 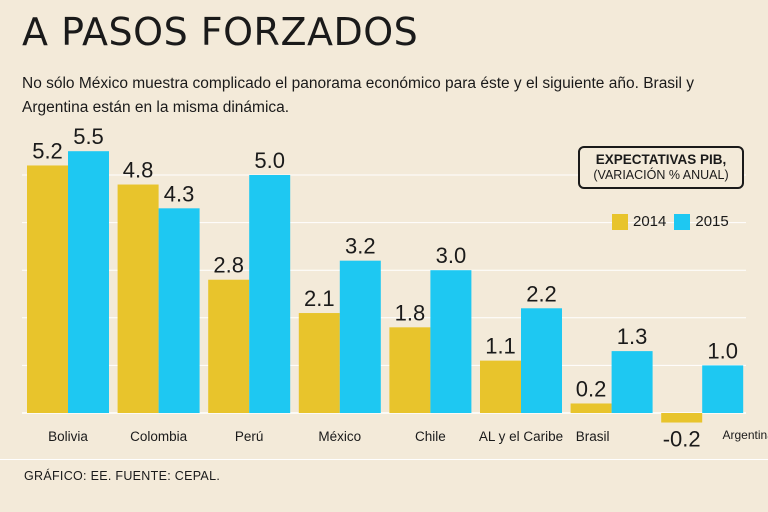 What do you see at coordinates (220, 32) in the screenshot?
I see `page-title: A PASOS FORZADOS` at bounding box center [220, 32].